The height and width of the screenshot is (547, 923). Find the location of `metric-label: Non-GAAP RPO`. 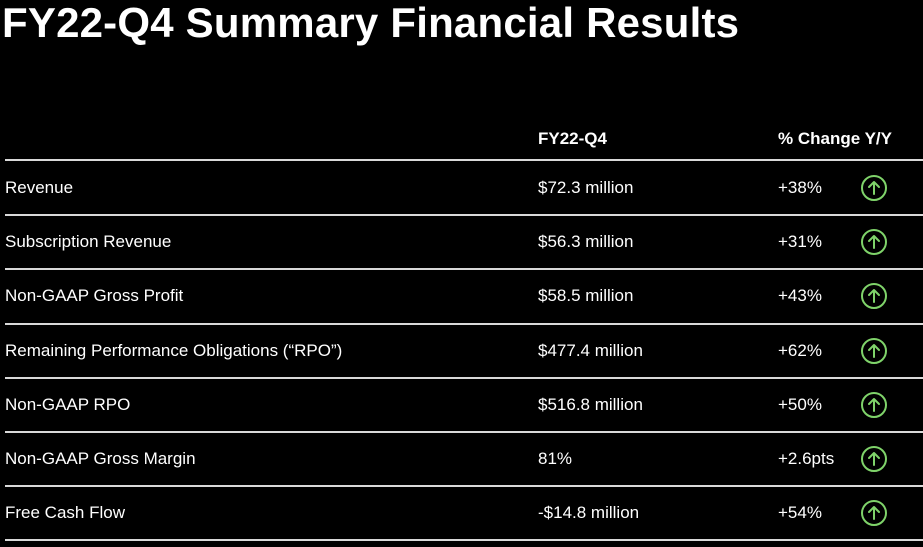

metric-label: Non-GAAP RPO is located at coordinates (68, 404).